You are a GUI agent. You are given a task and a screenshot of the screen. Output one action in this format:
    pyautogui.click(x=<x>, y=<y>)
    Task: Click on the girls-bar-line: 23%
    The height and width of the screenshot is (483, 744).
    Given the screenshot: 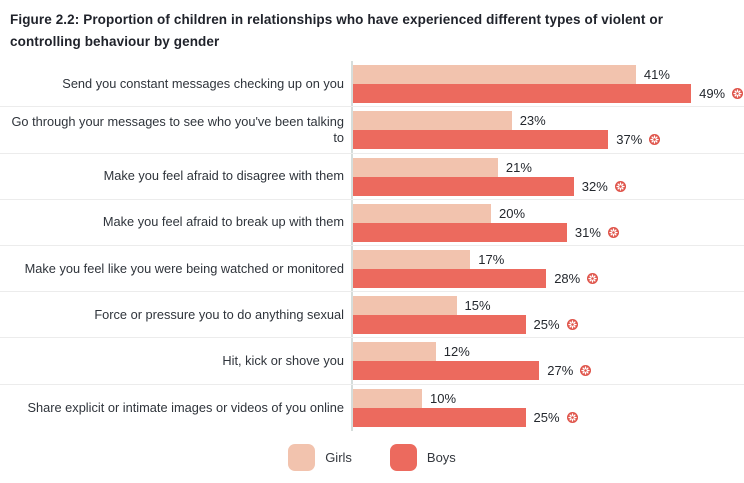 What is the action you would take?
    pyautogui.click(x=548, y=121)
    